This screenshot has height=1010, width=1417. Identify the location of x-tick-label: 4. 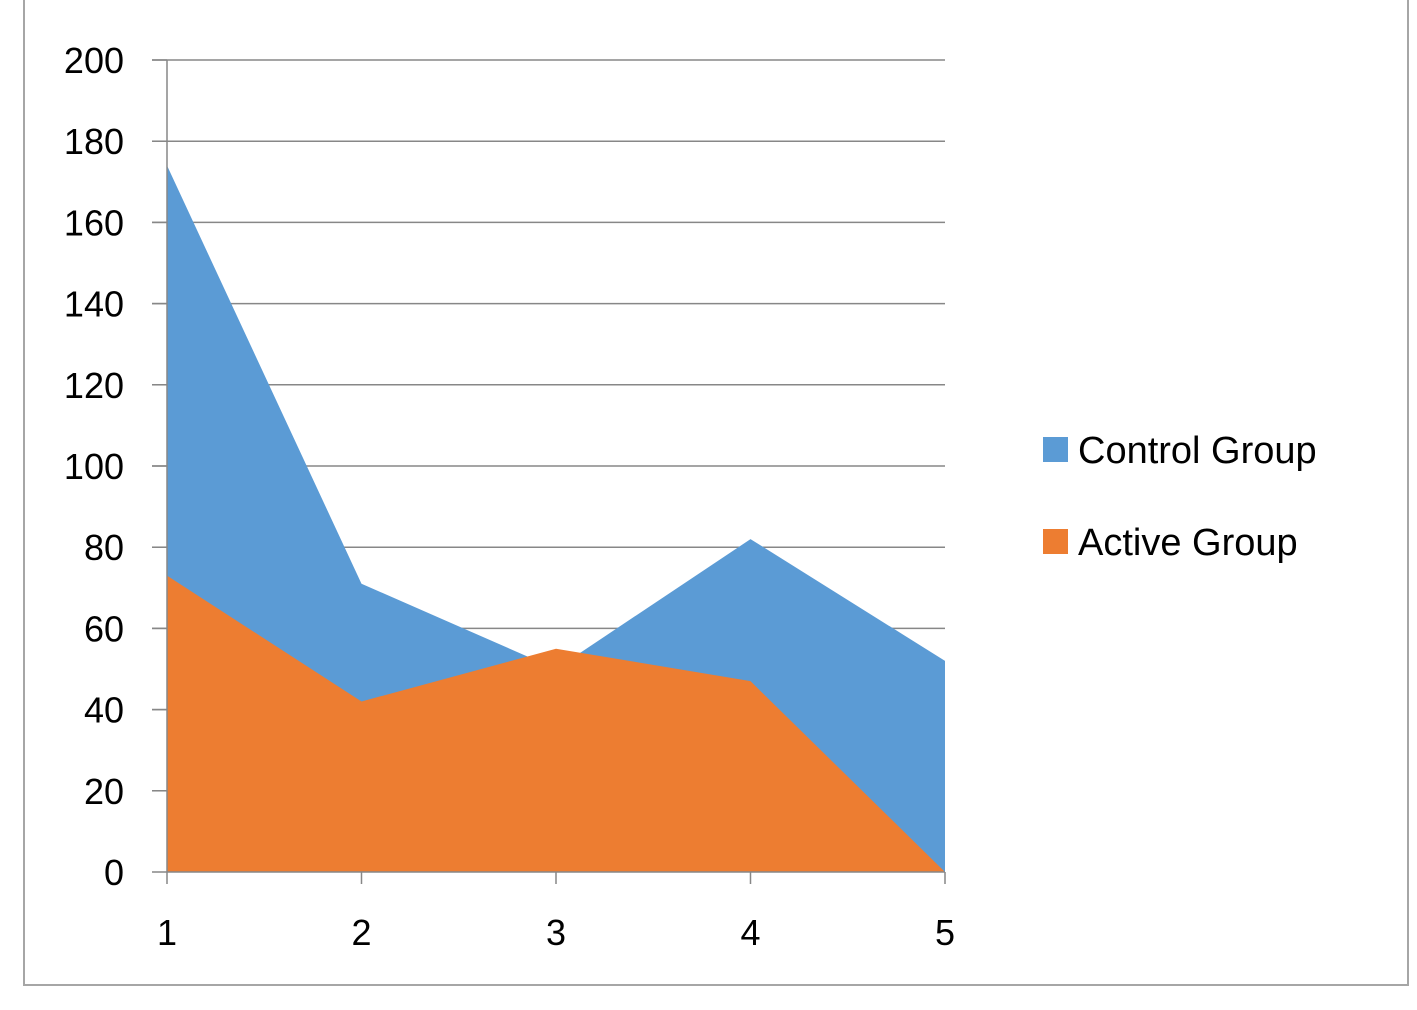
(750, 932).